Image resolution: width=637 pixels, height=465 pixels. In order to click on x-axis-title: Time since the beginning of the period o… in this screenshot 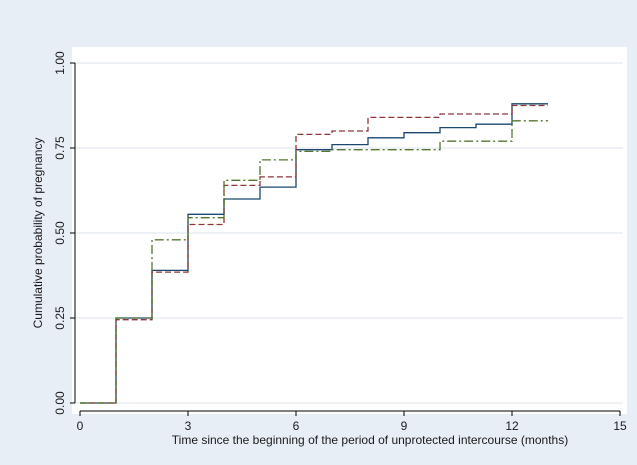, I will do `click(370, 440)`.